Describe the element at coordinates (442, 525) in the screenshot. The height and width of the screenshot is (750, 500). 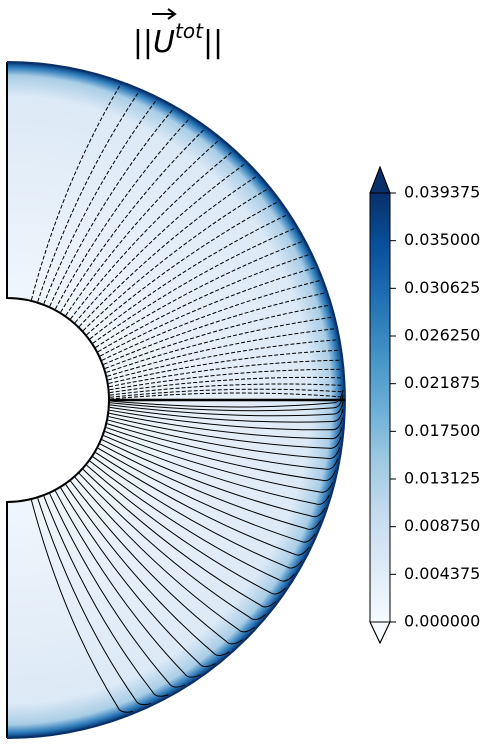
I see `colorbar-tick-label: 0.008750` at that location.